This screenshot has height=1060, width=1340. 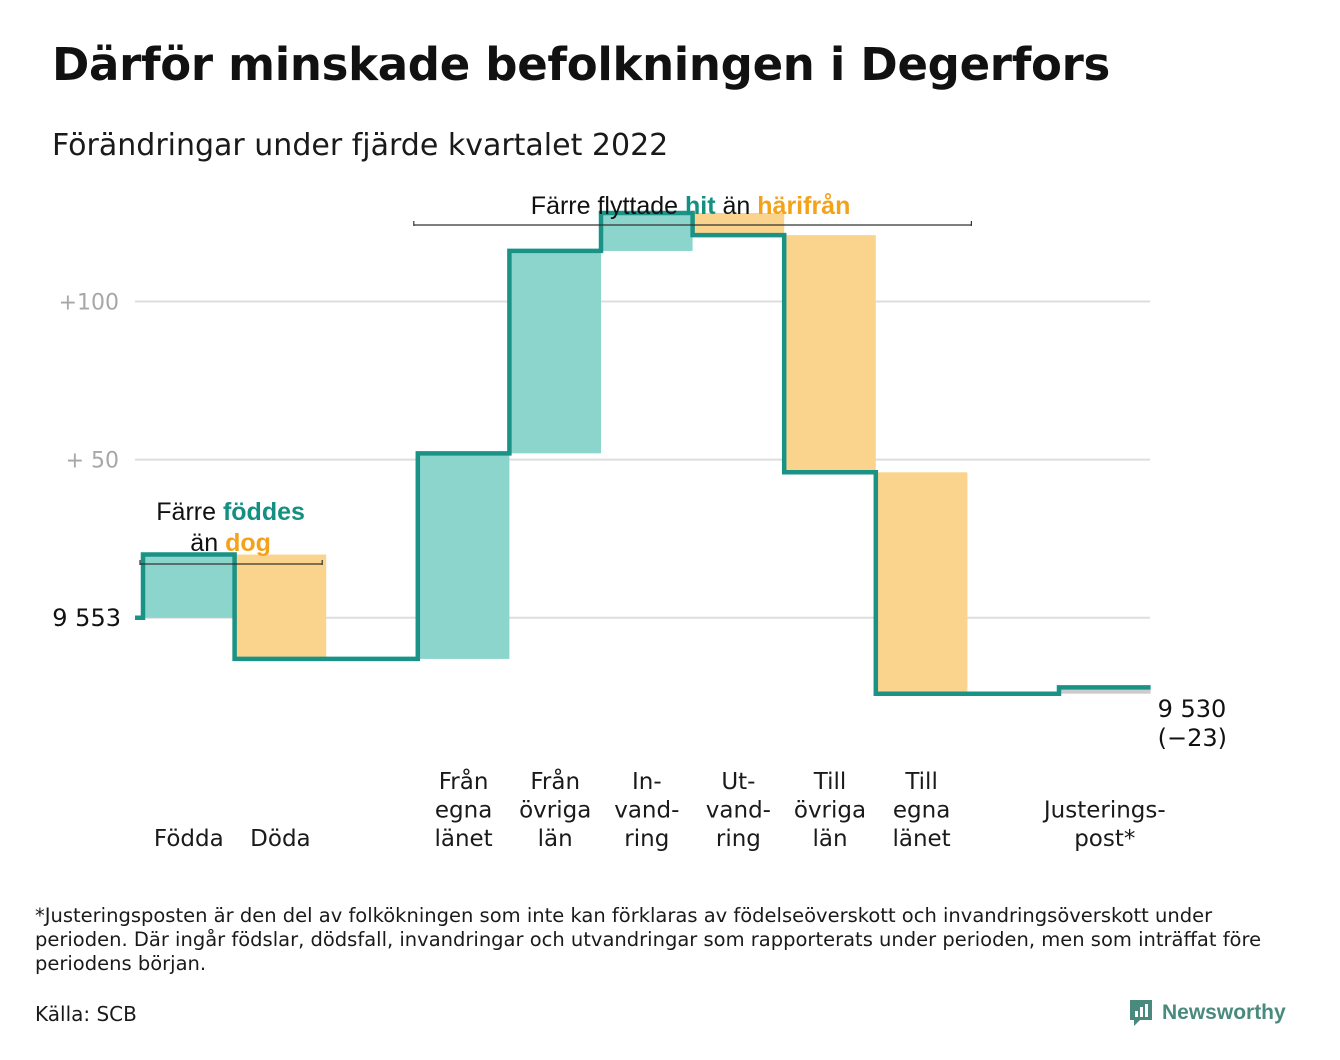 What do you see at coordinates (1104, 839) in the screenshot?
I see `category-label: post*` at bounding box center [1104, 839].